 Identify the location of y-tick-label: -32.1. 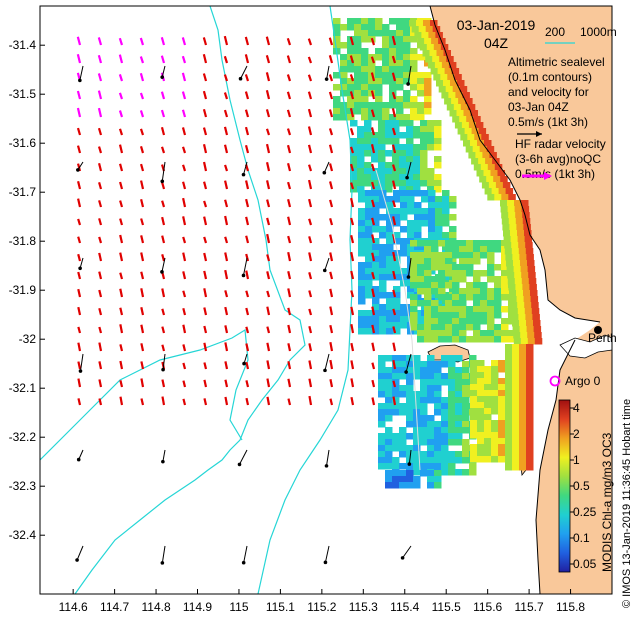
(23, 388).